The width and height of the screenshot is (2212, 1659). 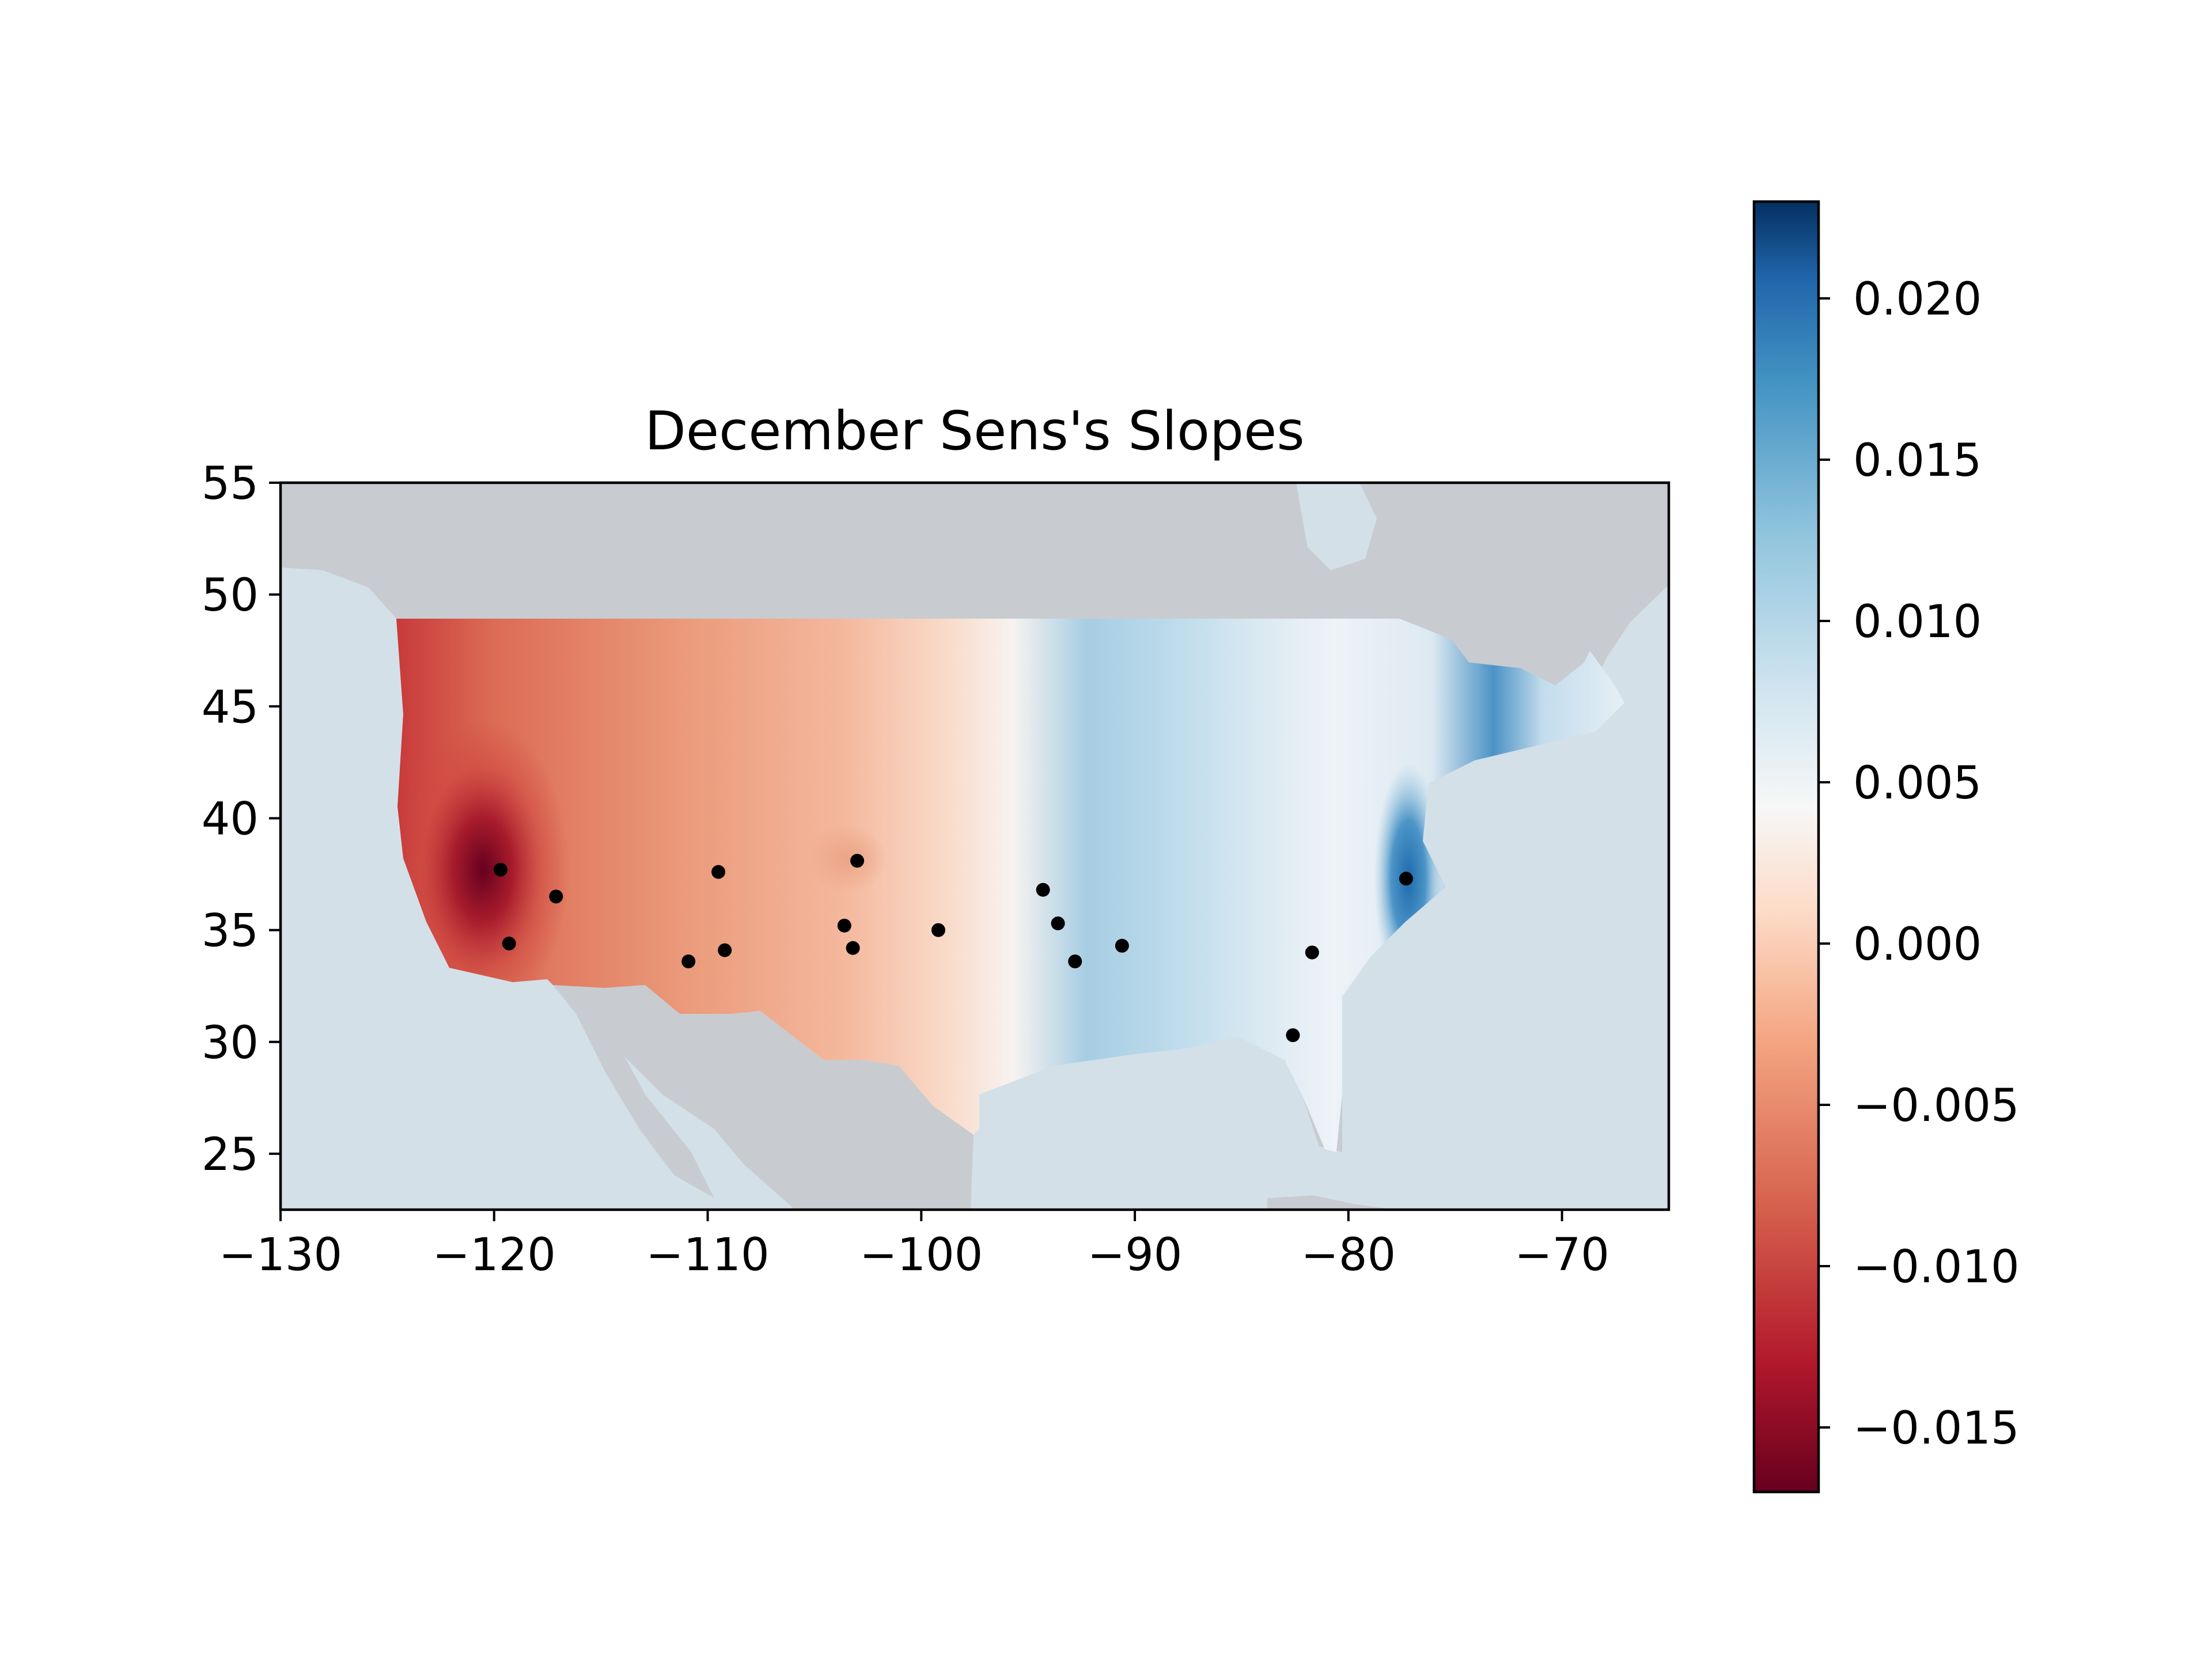 I want to click on cuba-land, so click(x=1330, y=1202).